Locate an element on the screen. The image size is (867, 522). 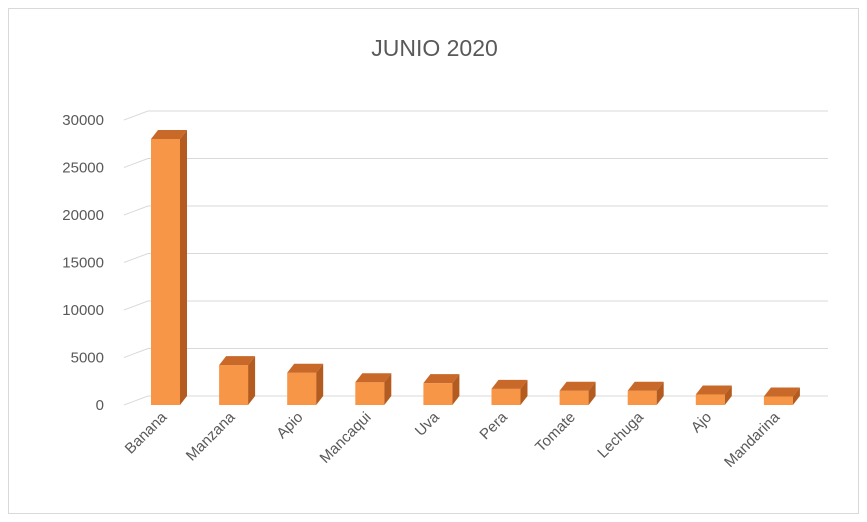
y-tick-label: 10000 is located at coordinates (83, 310).